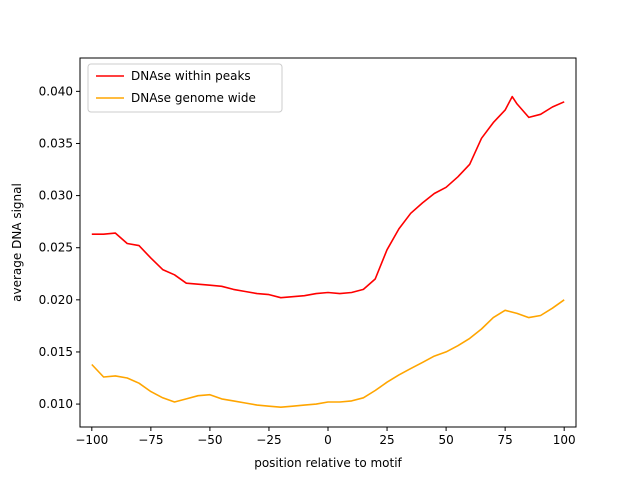 The width and height of the screenshot is (640, 480). Describe the element at coordinates (56, 404) in the screenshot. I see `y-tick-label: 0.010` at that location.